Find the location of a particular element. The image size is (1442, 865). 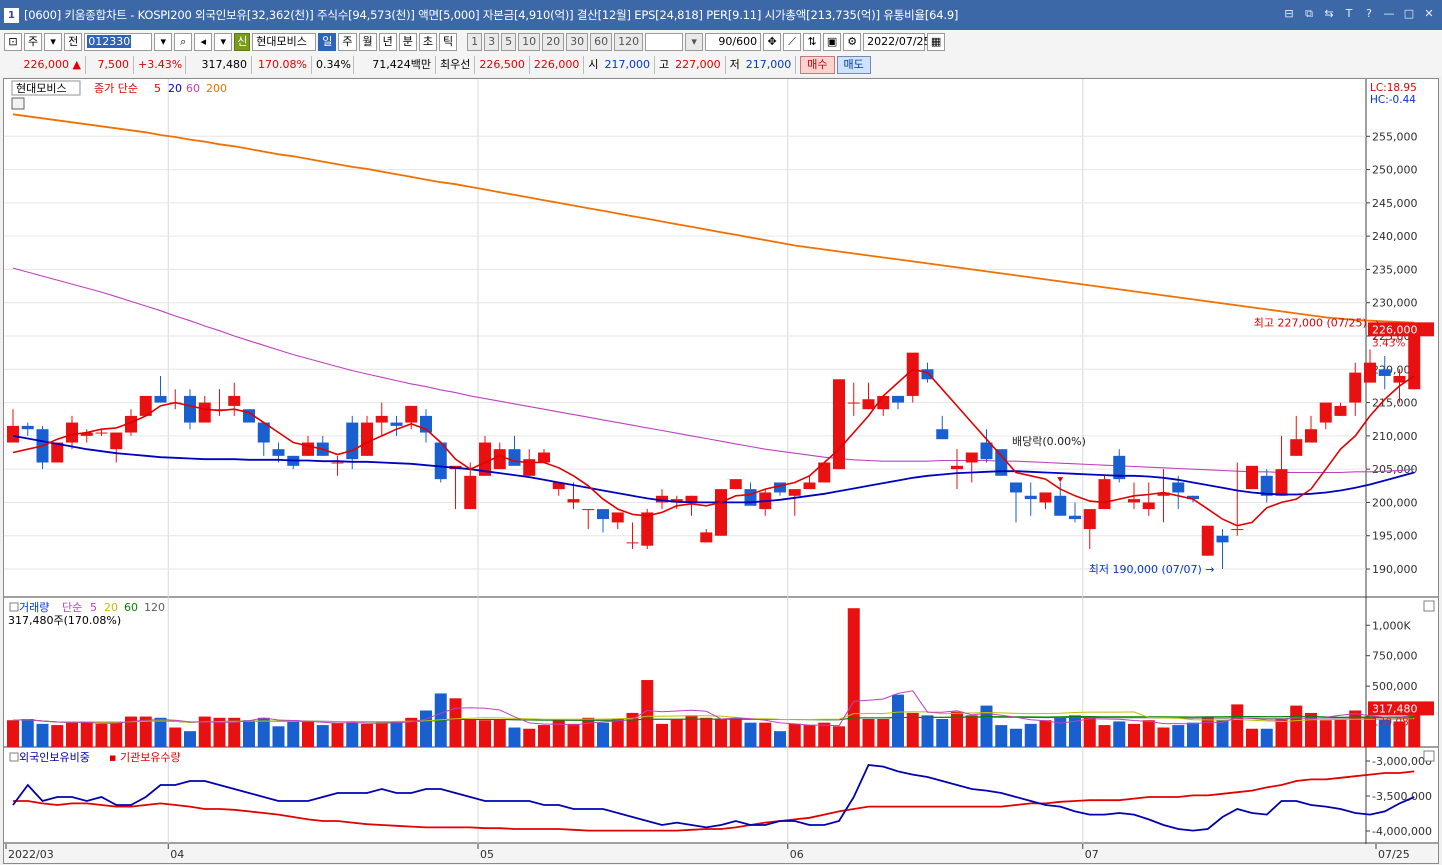

price-tick-label: 240,000 is located at coordinates (1395, 236).